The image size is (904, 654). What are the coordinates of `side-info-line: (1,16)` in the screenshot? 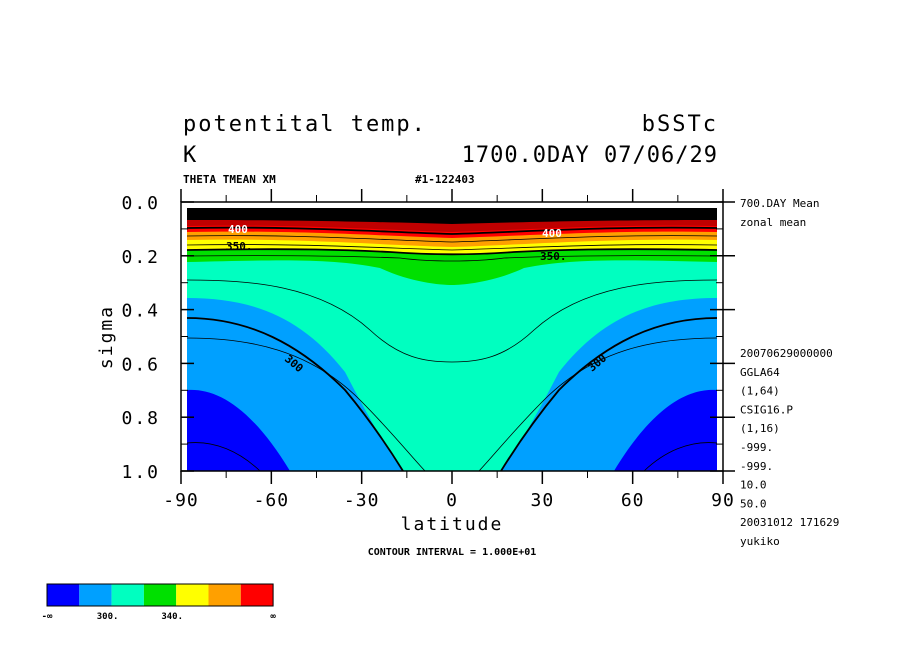 It's located at (760, 428).